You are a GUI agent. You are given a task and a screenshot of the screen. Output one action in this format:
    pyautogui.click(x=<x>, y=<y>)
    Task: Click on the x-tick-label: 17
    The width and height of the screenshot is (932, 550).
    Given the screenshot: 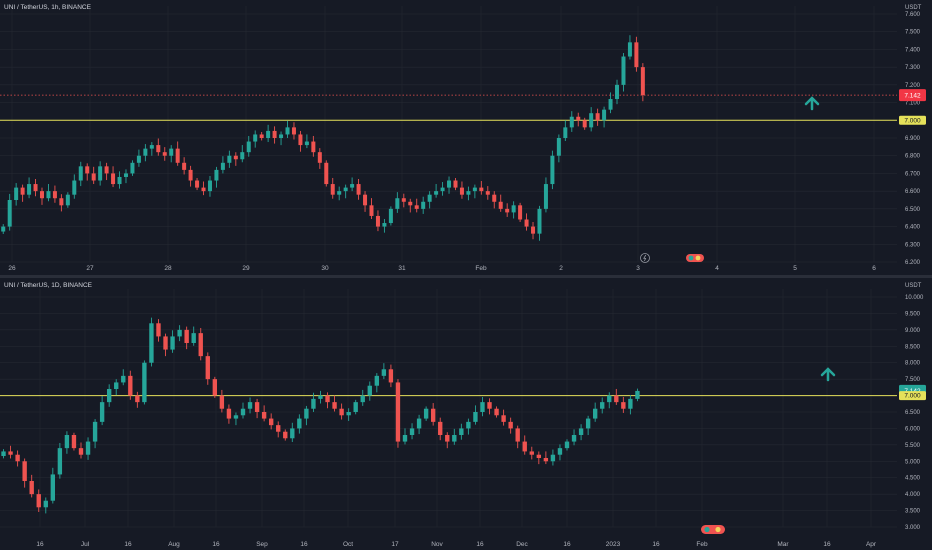 What is the action you would take?
    pyautogui.click(x=395, y=544)
    